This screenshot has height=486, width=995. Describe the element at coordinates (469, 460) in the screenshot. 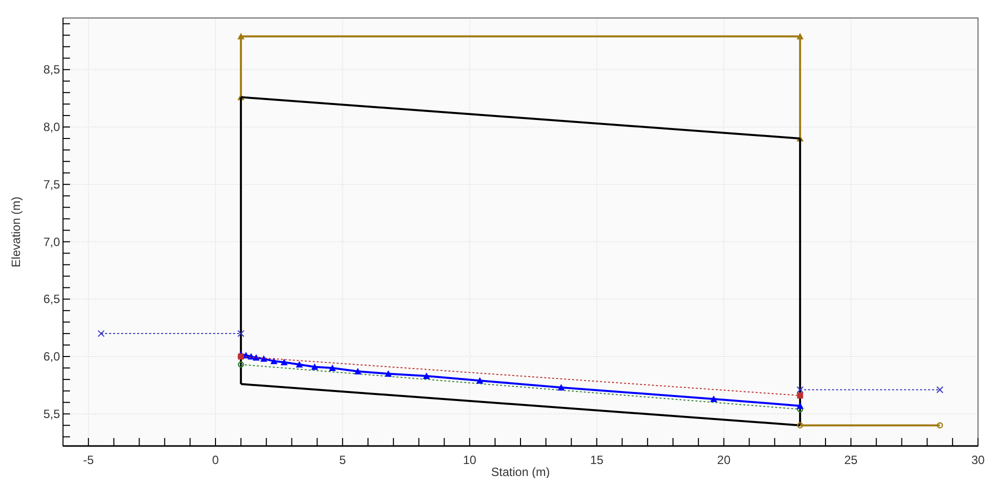

I see `x-tick-label: 10` at that location.